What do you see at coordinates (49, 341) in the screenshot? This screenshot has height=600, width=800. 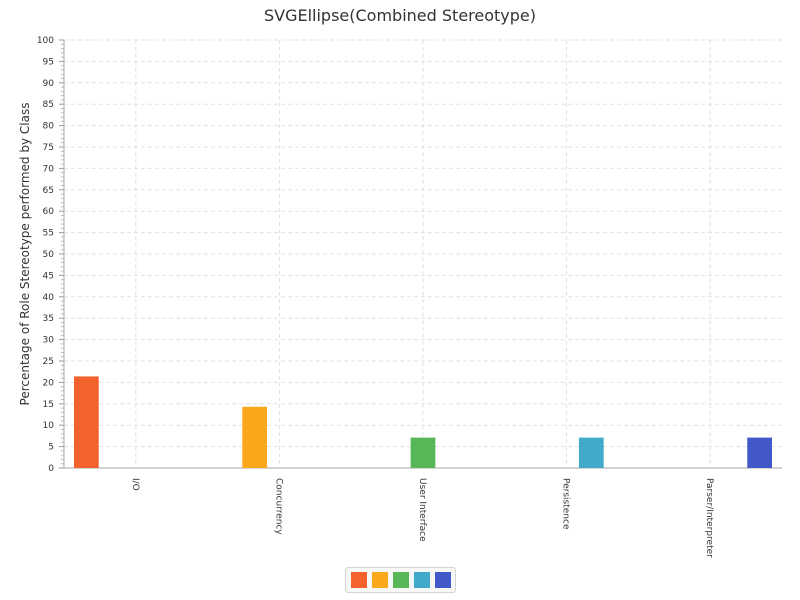 I see `y-tick-label: 30` at bounding box center [49, 341].